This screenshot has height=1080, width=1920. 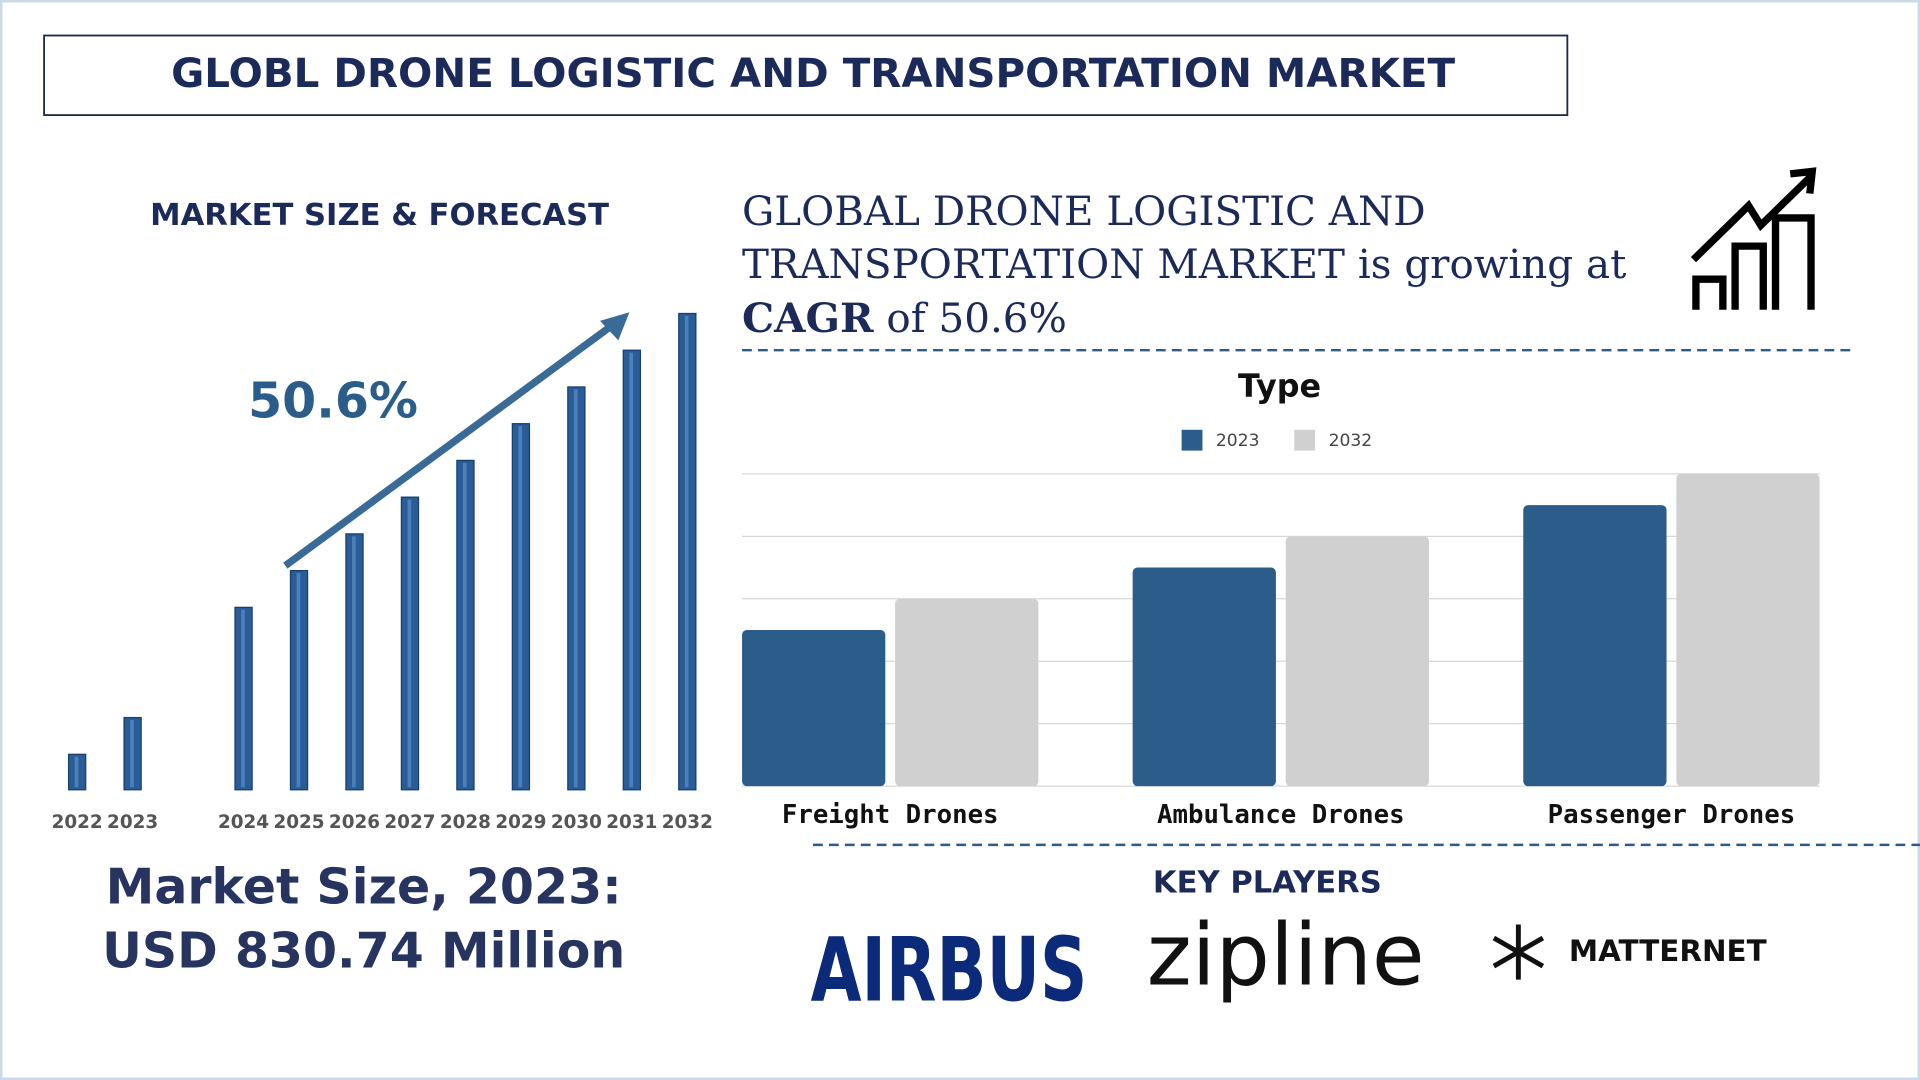 What do you see at coordinates (1281, 815) in the screenshot?
I see `x-tick-label: Ambulance Drones` at bounding box center [1281, 815].